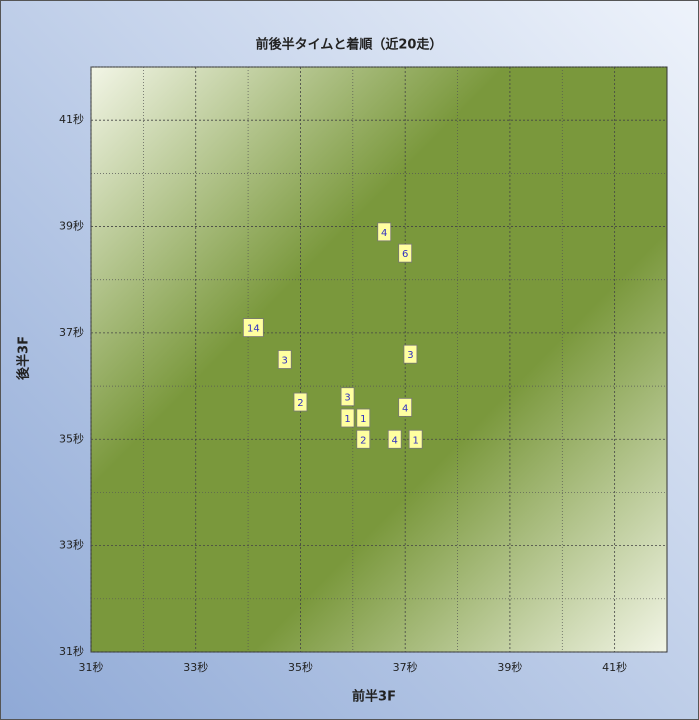  I want to click on x-axis-title: 前半3F, so click(374, 697).